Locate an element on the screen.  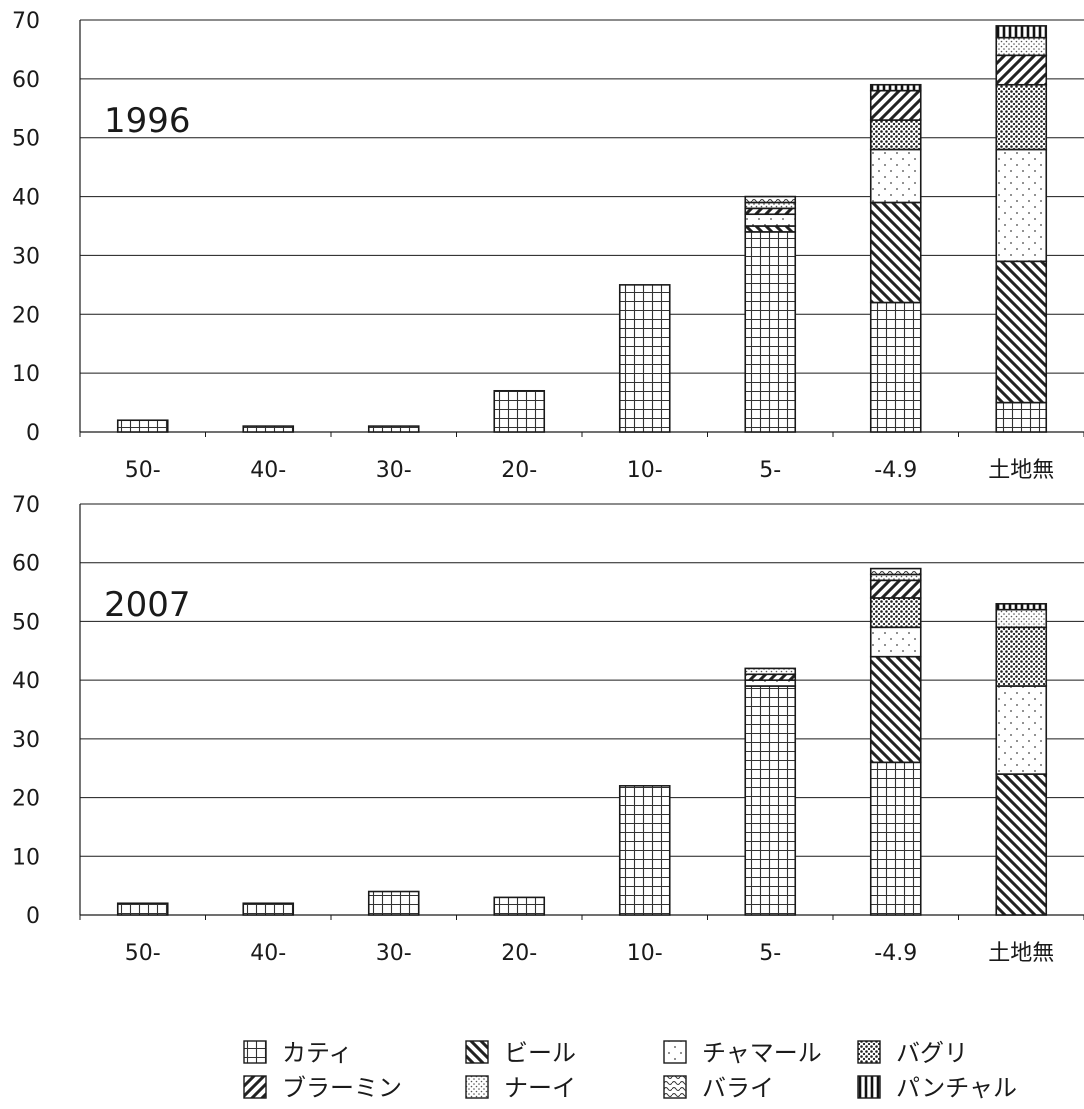
legend-swatch-ナーイ is located at coordinates (477, 1087).